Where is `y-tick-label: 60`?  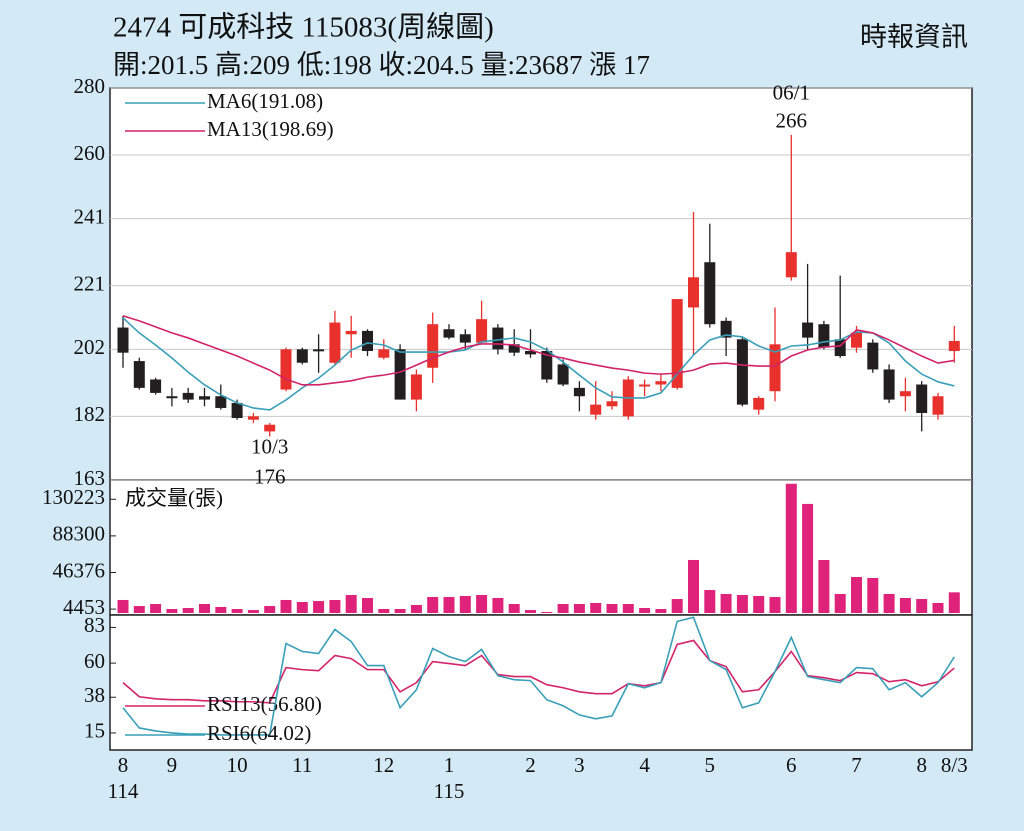
y-tick-label: 60 is located at coordinates (94, 661).